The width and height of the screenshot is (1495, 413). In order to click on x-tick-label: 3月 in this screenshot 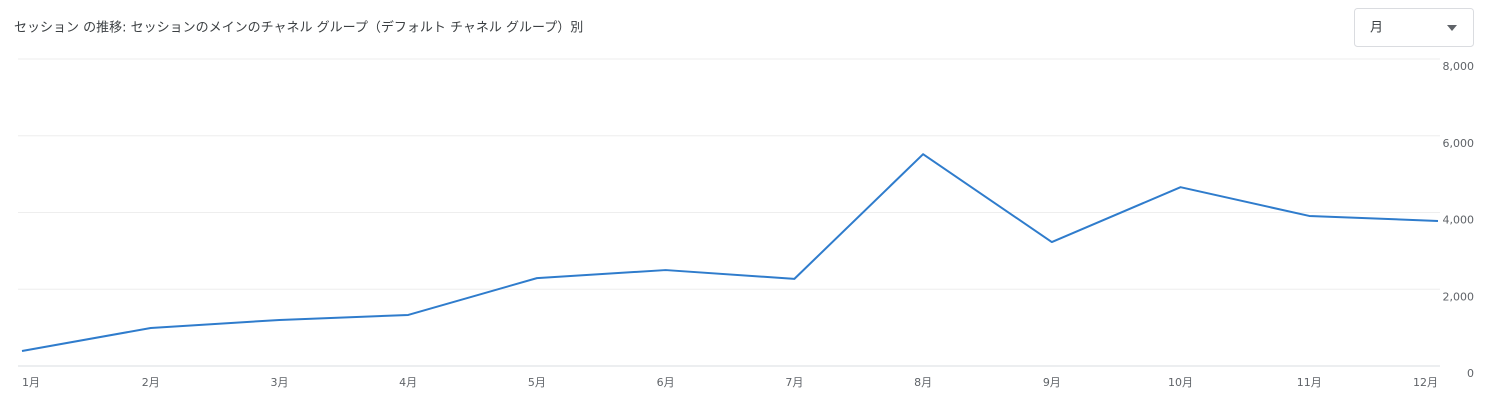, I will do `click(279, 382)`.